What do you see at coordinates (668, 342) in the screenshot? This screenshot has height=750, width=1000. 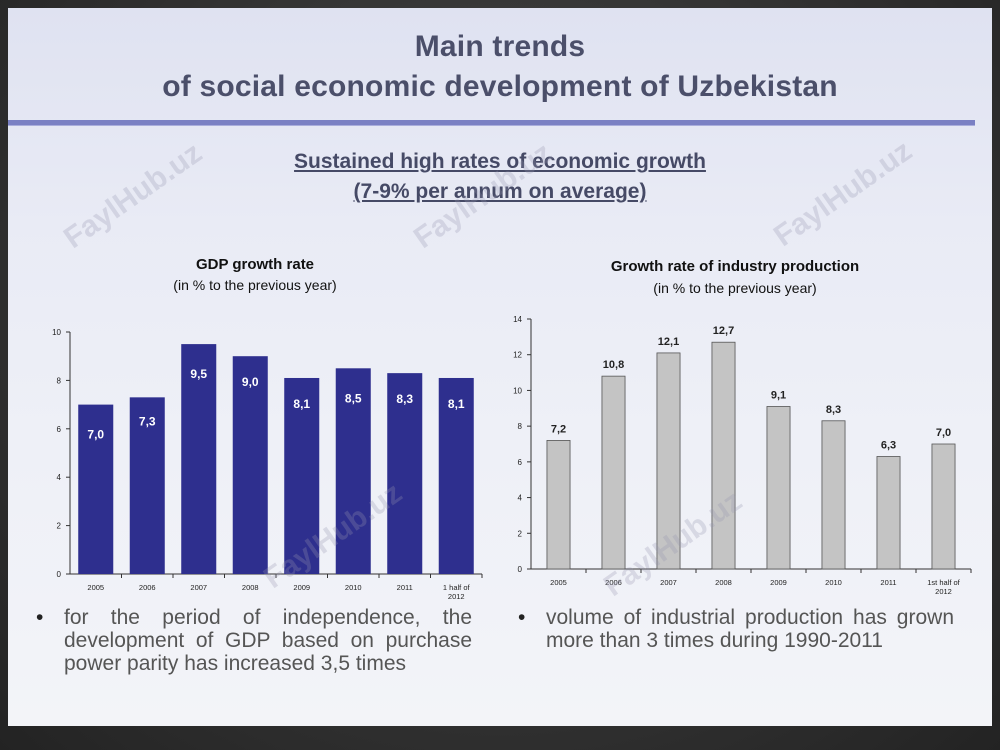 I see `data-label: 12,1` at bounding box center [668, 342].